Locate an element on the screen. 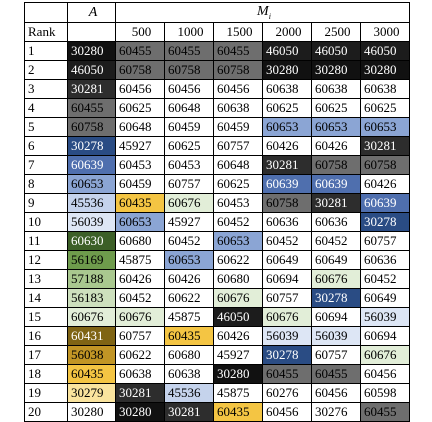 The image size is (432, 422). table-row: 14 56183 60452 60622 60676 60757 30278 60649 is located at coordinates (217, 298).